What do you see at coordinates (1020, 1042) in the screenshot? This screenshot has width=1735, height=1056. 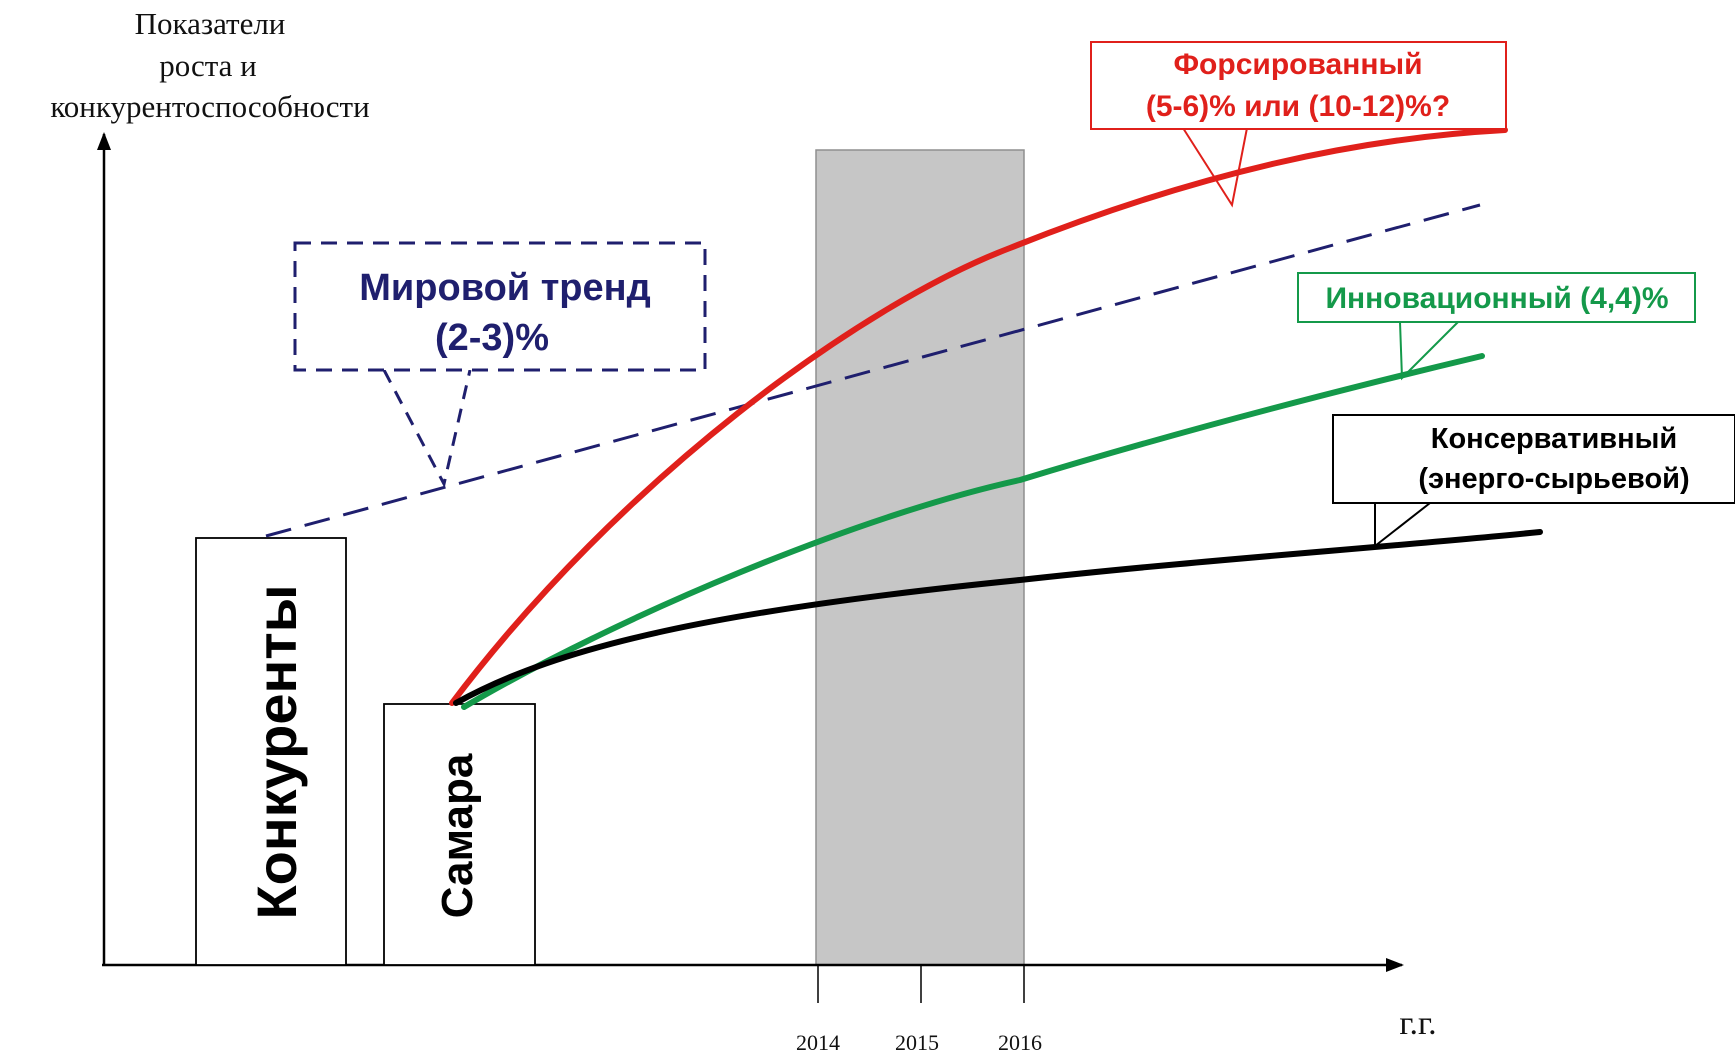 I see `x-tick-label-2016: 2016` at bounding box center [1020, 1042].